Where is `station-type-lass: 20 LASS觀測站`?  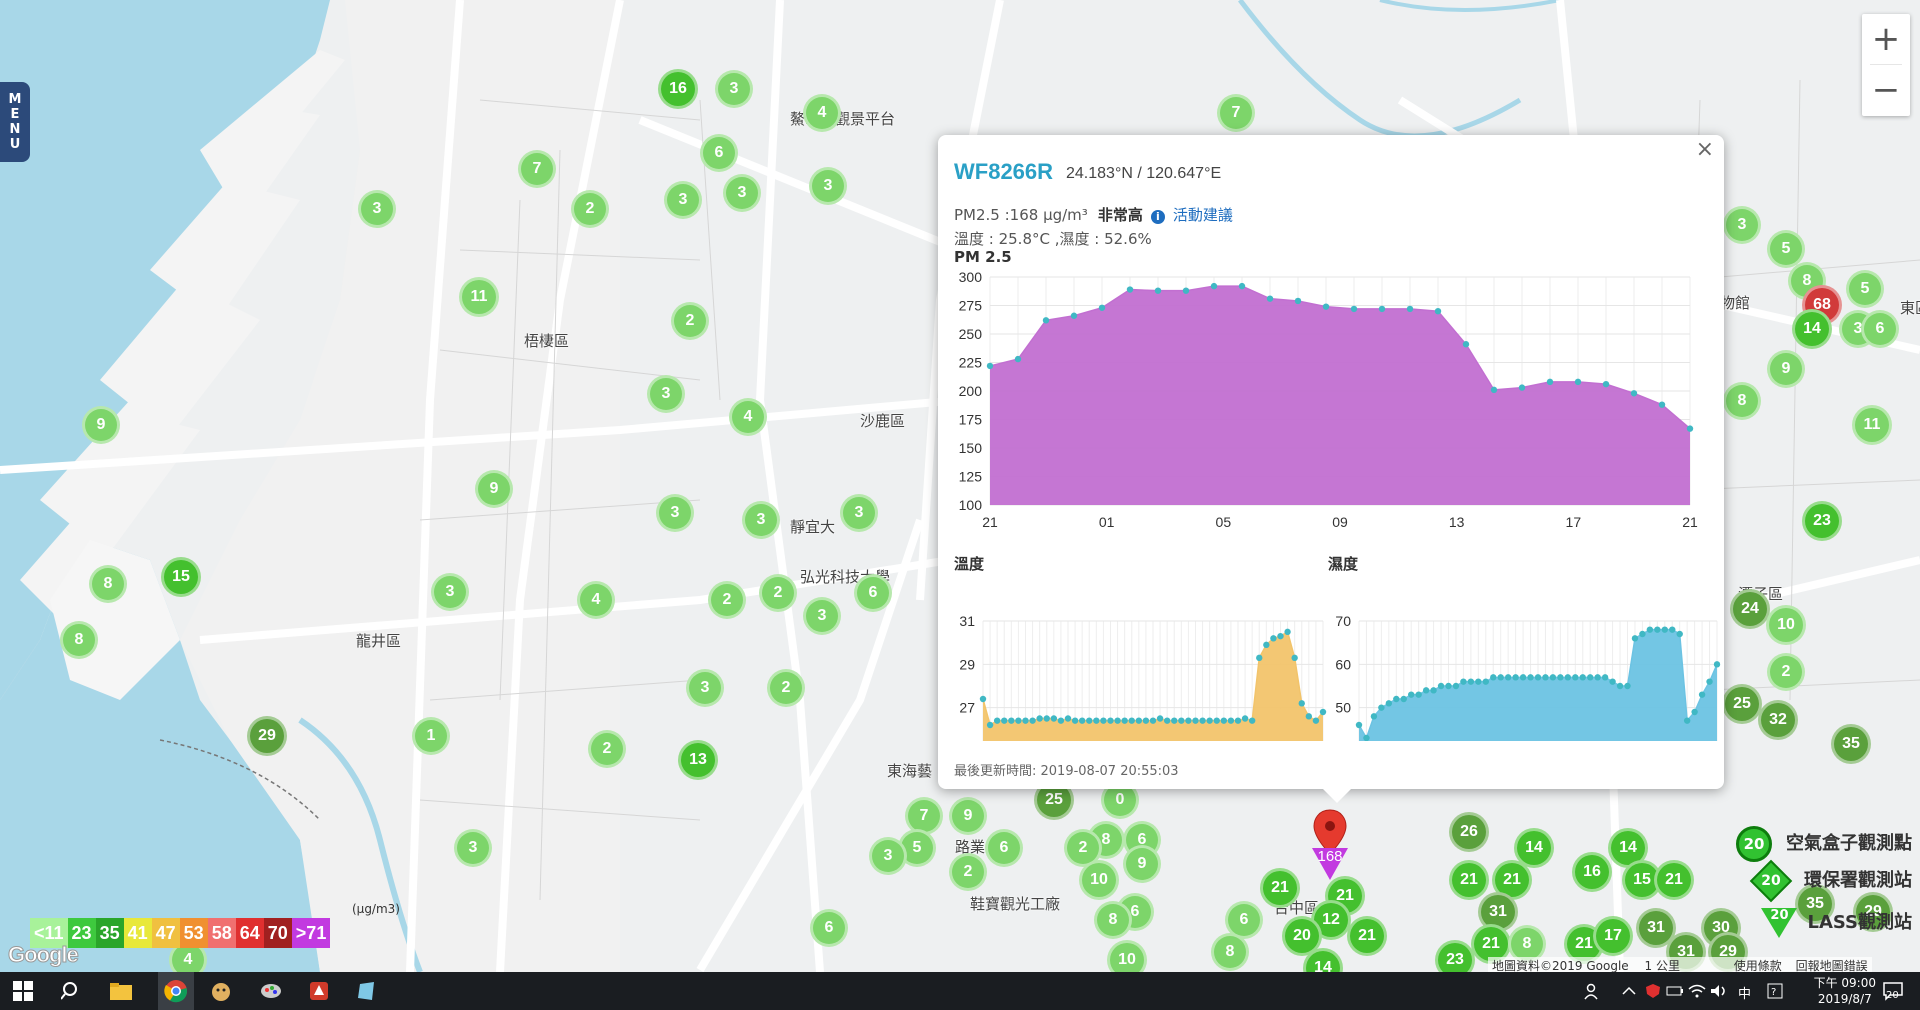 station-type-lass: 20 LASS觀測站 is located at coordinates (1836, 923).